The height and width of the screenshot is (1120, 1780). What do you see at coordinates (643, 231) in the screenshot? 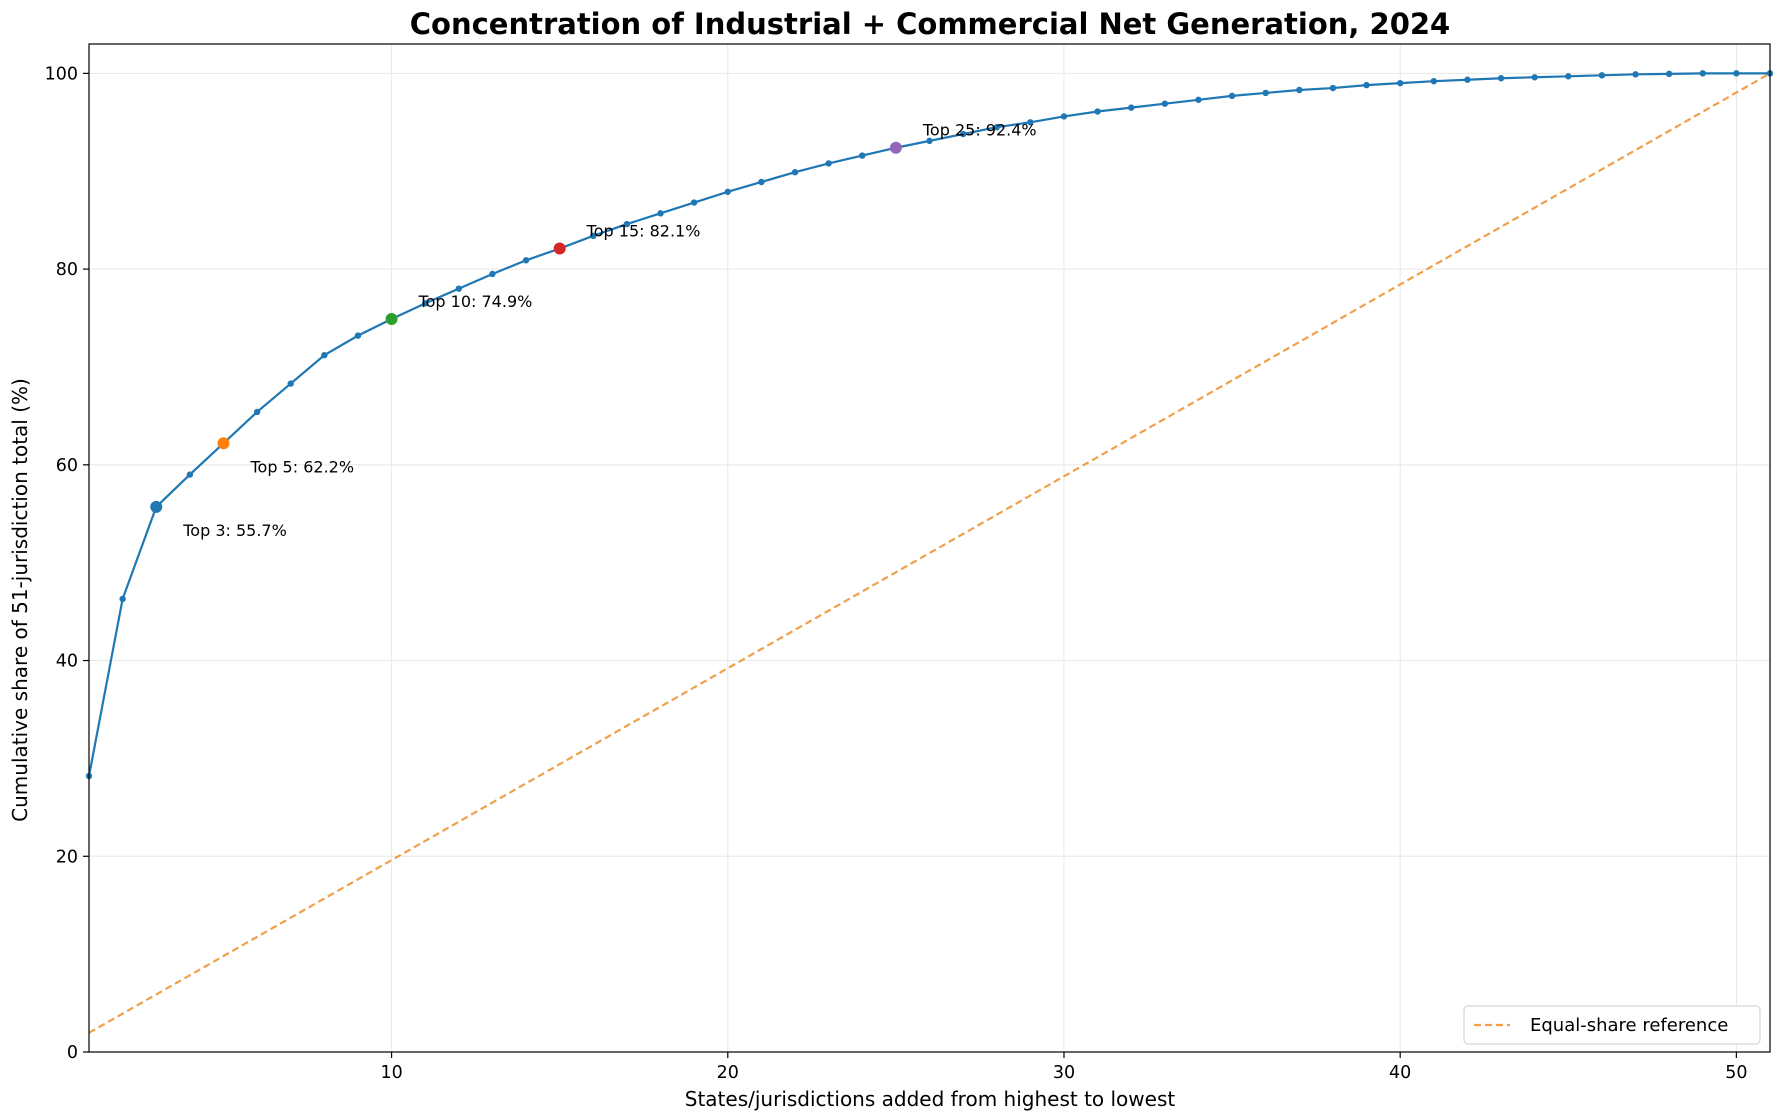
I see `highlight-label: Top 15: 82.1%` at bounding box center [643, 231].